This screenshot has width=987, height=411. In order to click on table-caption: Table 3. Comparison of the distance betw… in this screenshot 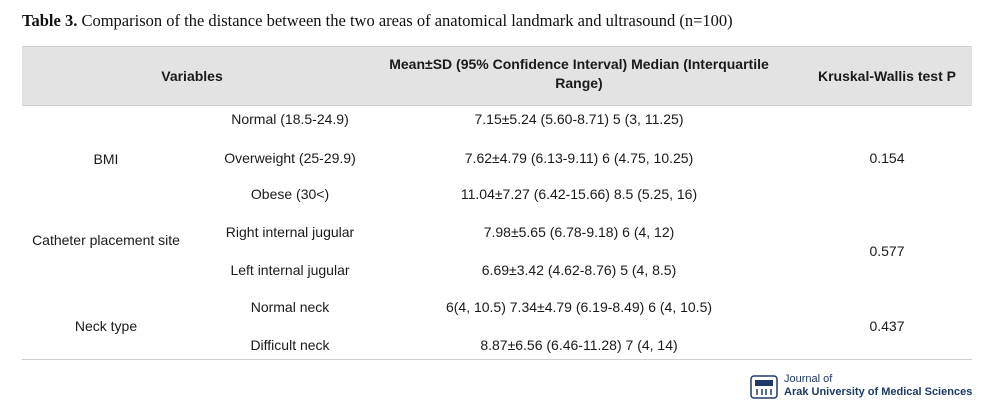, I will do `click(497, 21)`.